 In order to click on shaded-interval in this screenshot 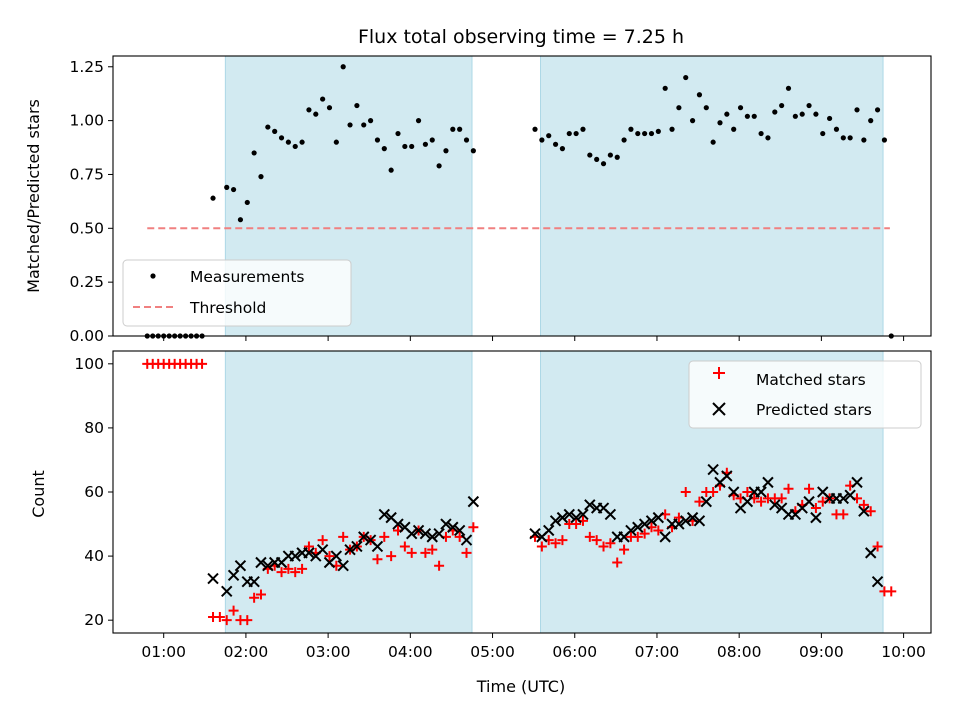, I will do `click(348, 492)`.